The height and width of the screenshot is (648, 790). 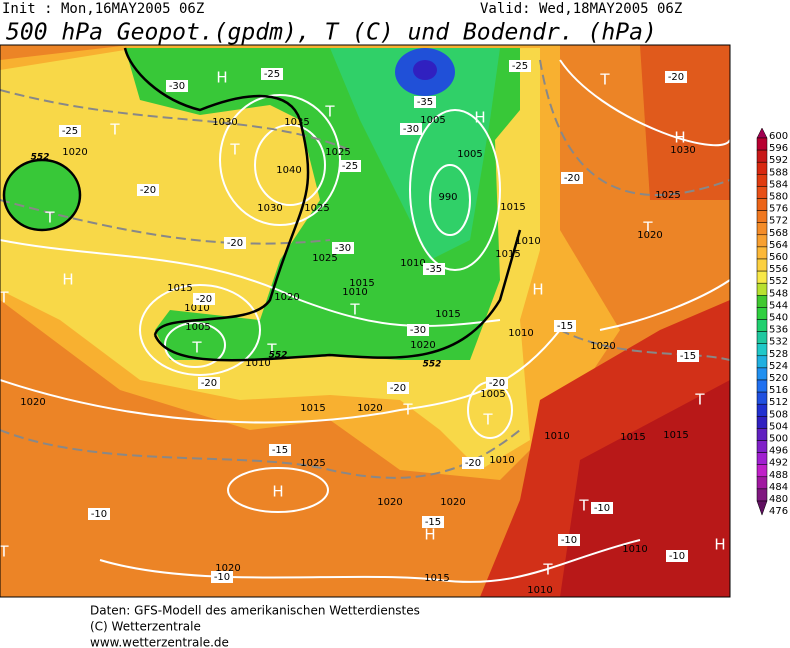 I want to click on colorbar-label: 512, so click(x=778, y=402).